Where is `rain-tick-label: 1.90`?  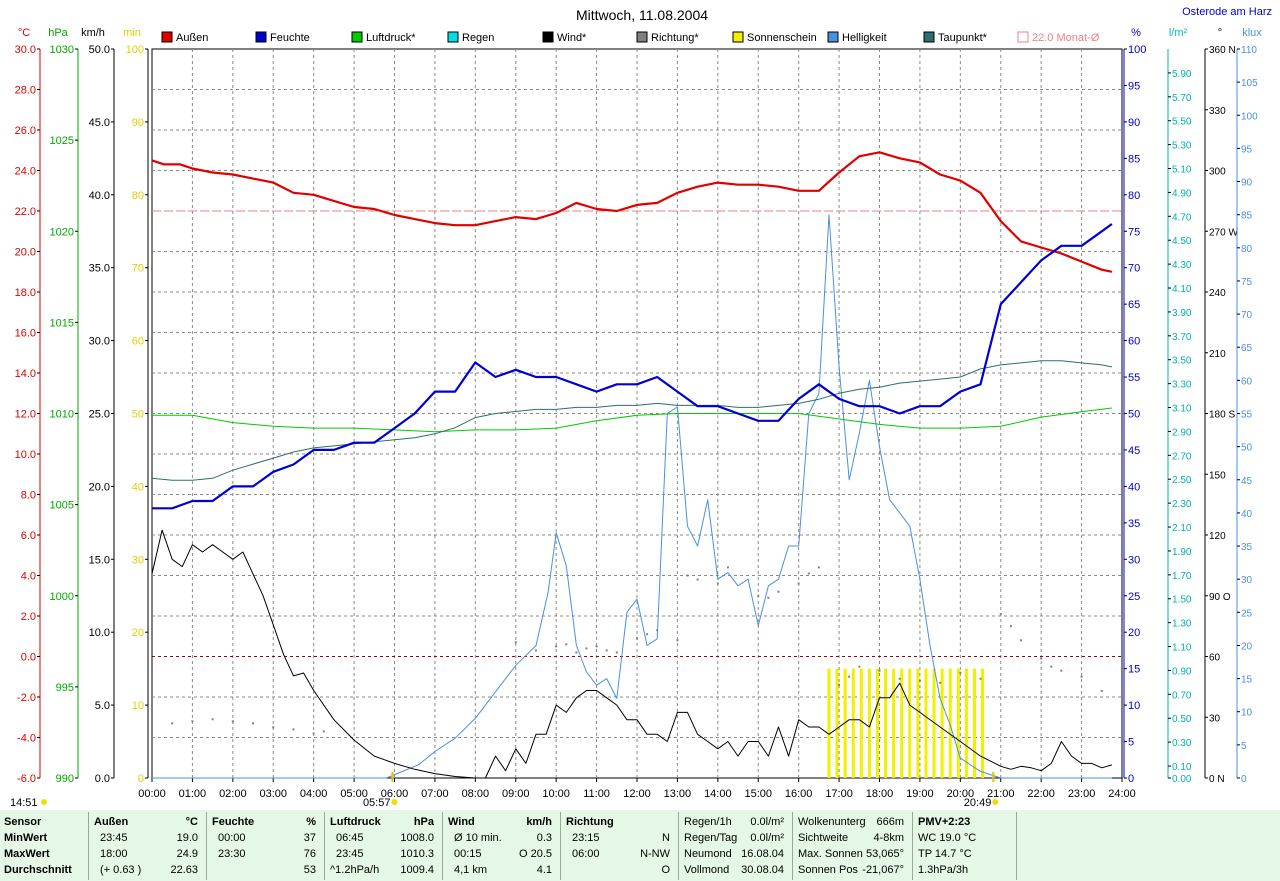 rain-tick-label: 1.90 is located at coordinates (1182, 552).